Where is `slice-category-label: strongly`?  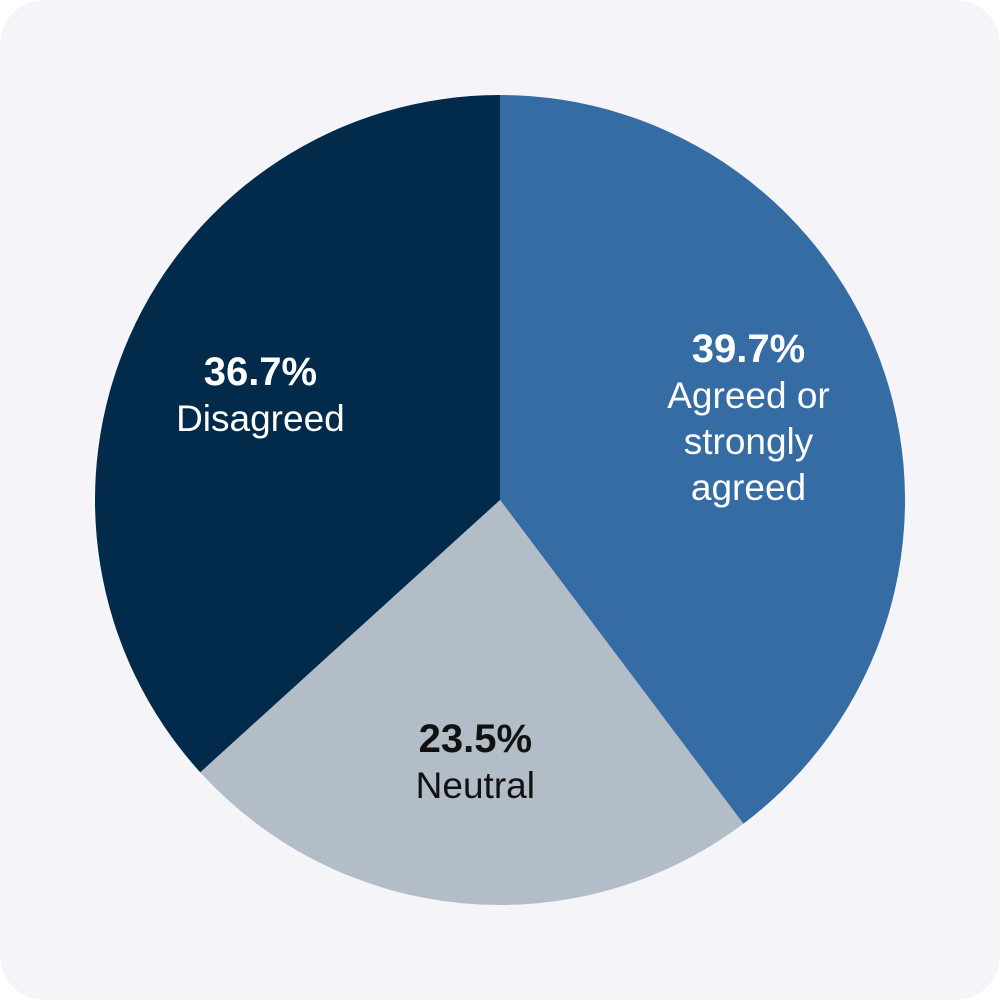 slice-category-label: strongly is located at coordinates (749, 441).